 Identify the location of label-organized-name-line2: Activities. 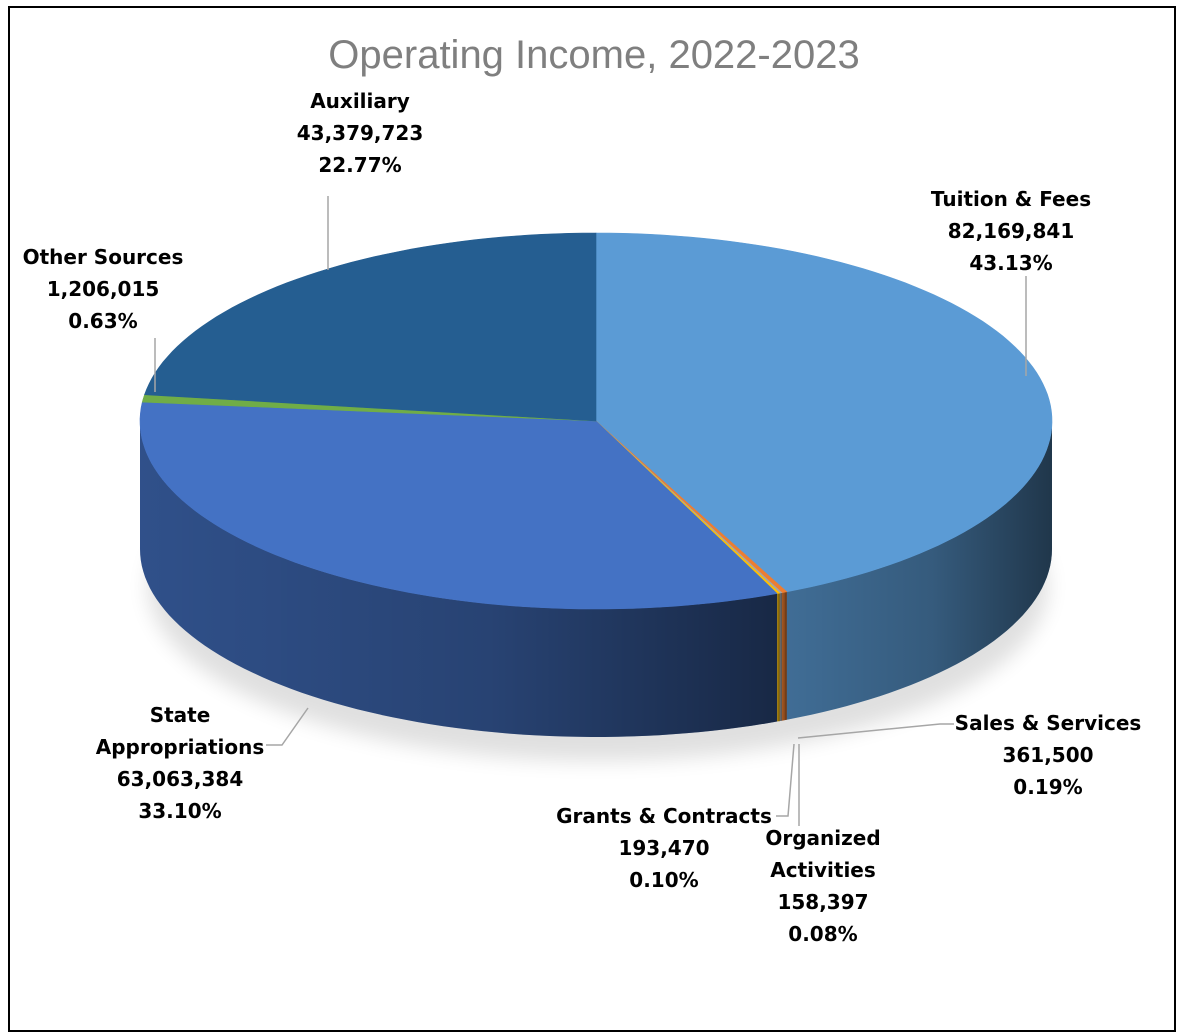
(823, 870).